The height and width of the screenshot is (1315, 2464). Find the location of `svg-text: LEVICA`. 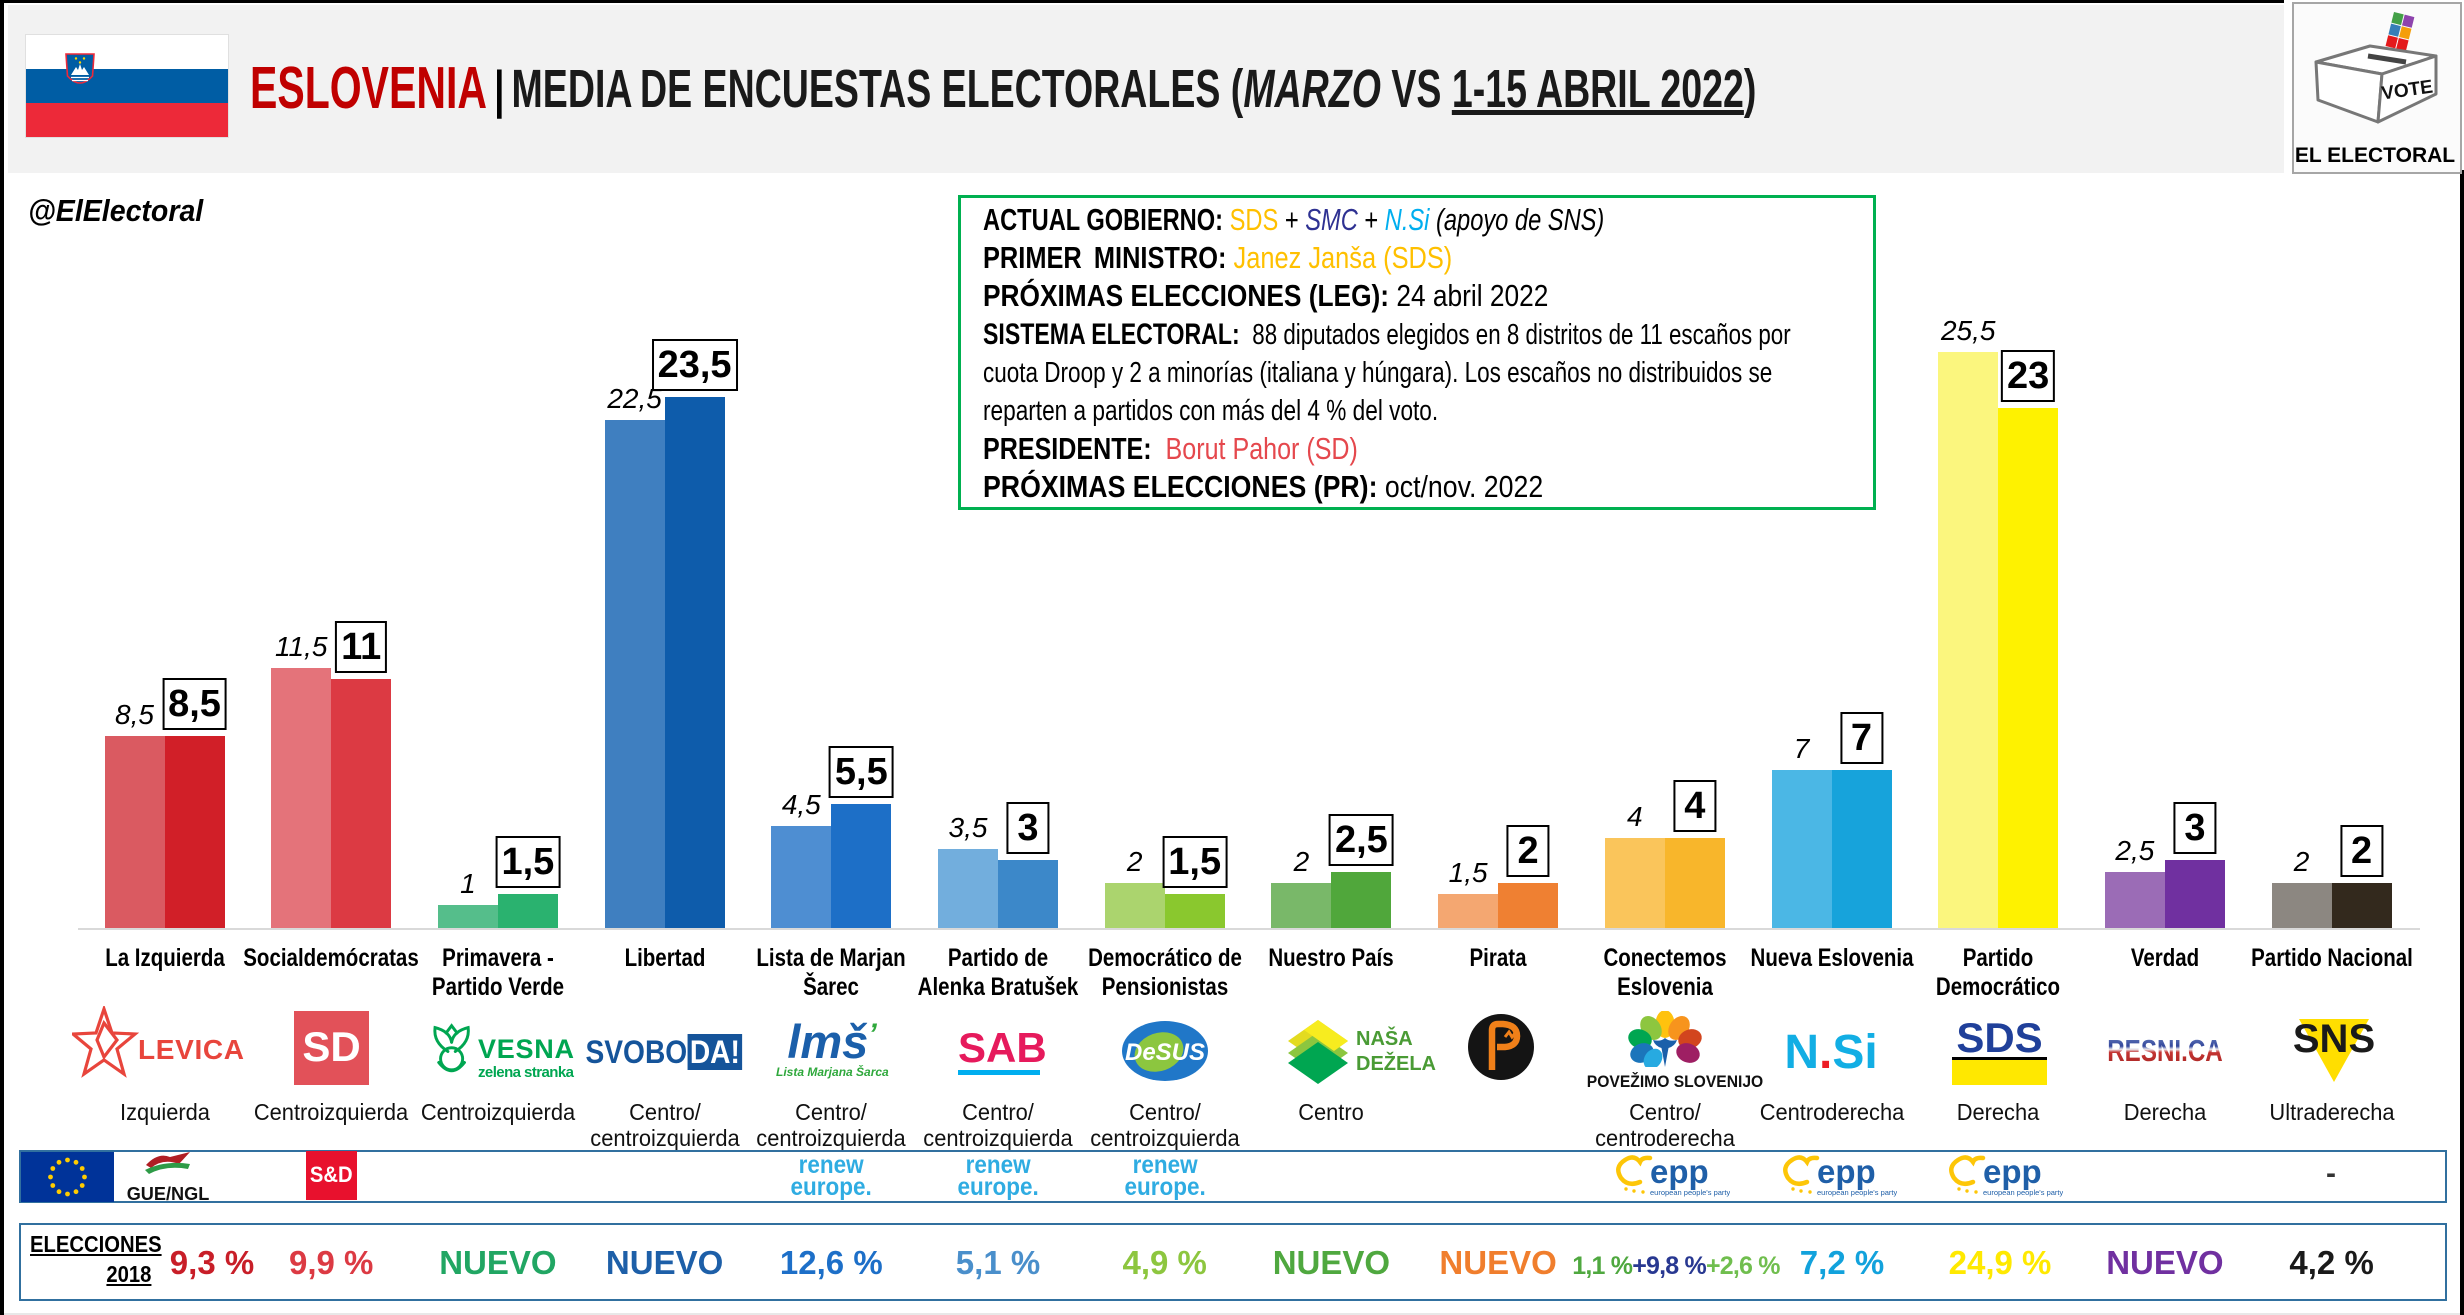

svg-text: LEVICA is located at coordinates (191, 1049).